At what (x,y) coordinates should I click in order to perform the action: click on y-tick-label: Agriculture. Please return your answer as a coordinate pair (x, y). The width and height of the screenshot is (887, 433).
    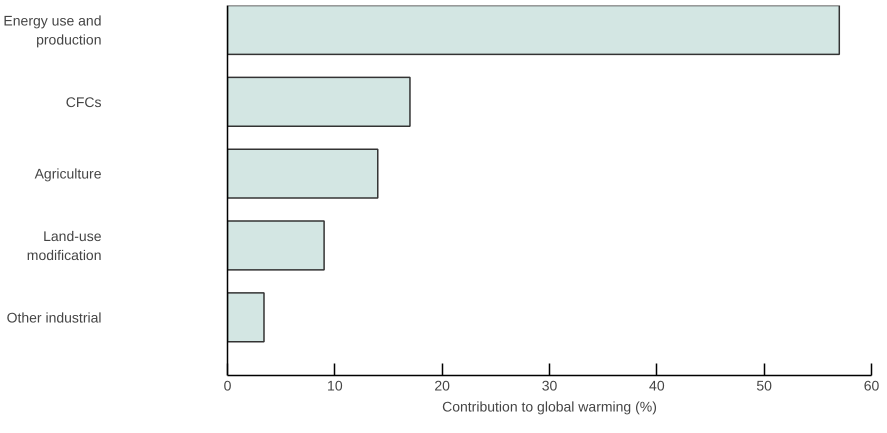
    Looking at the image, I should click on (68, 174).